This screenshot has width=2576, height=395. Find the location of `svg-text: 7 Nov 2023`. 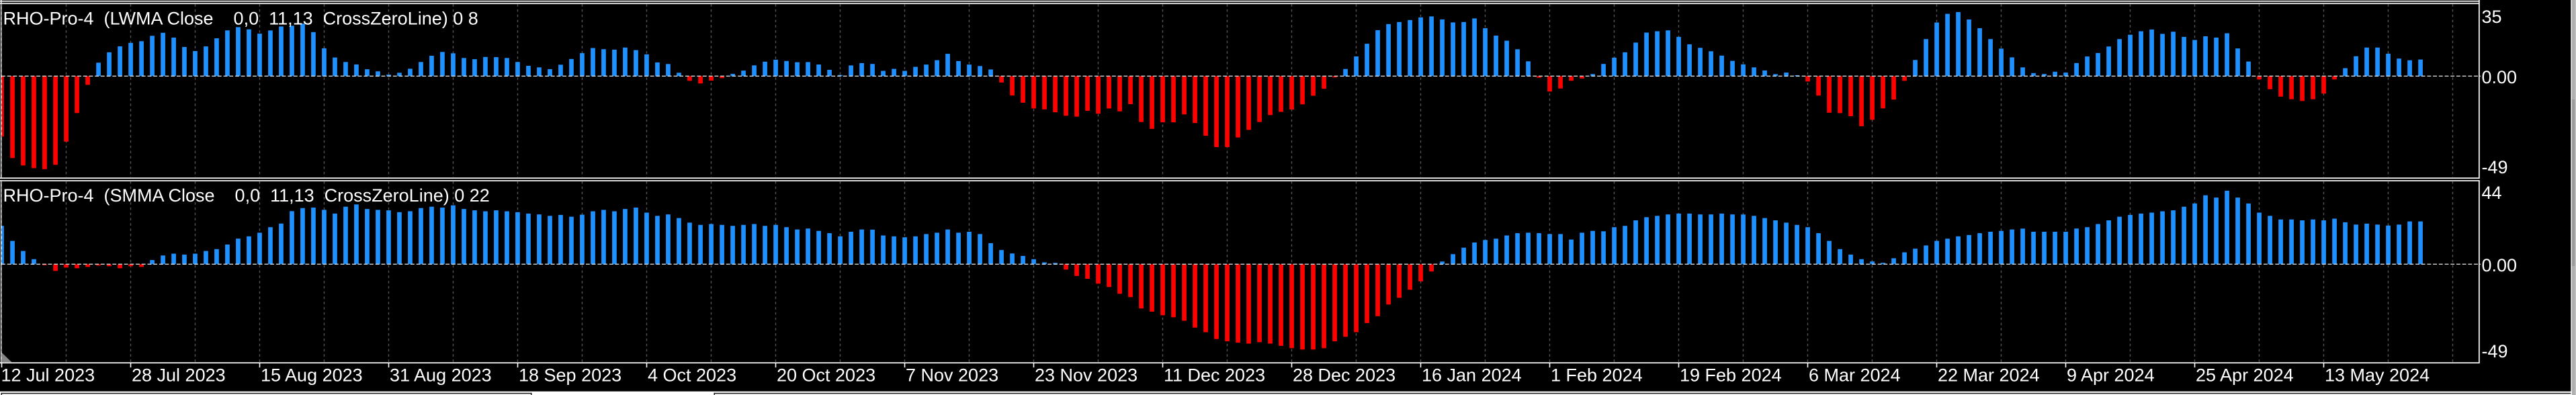

svg-text: 7 Nov 2023 is located at coordinates (952, 375).